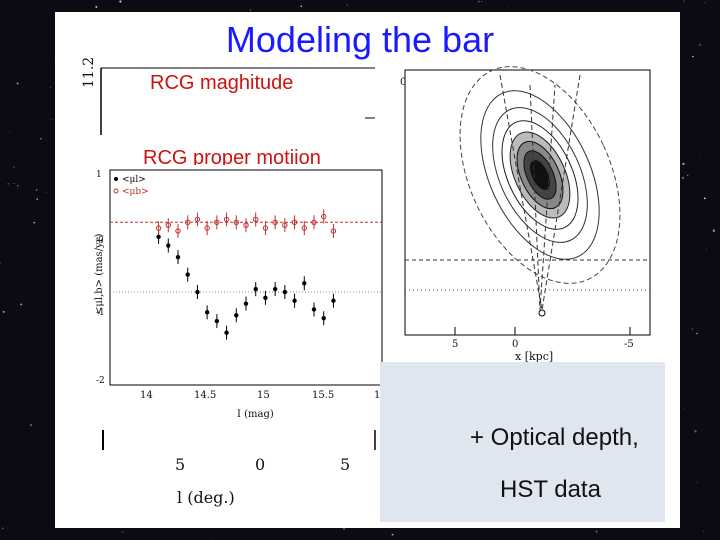  What do you see at coordinates (323, 395) in the screenshot?
I see `pm-x-tick: 15.5` at bounding box center [323, 395].